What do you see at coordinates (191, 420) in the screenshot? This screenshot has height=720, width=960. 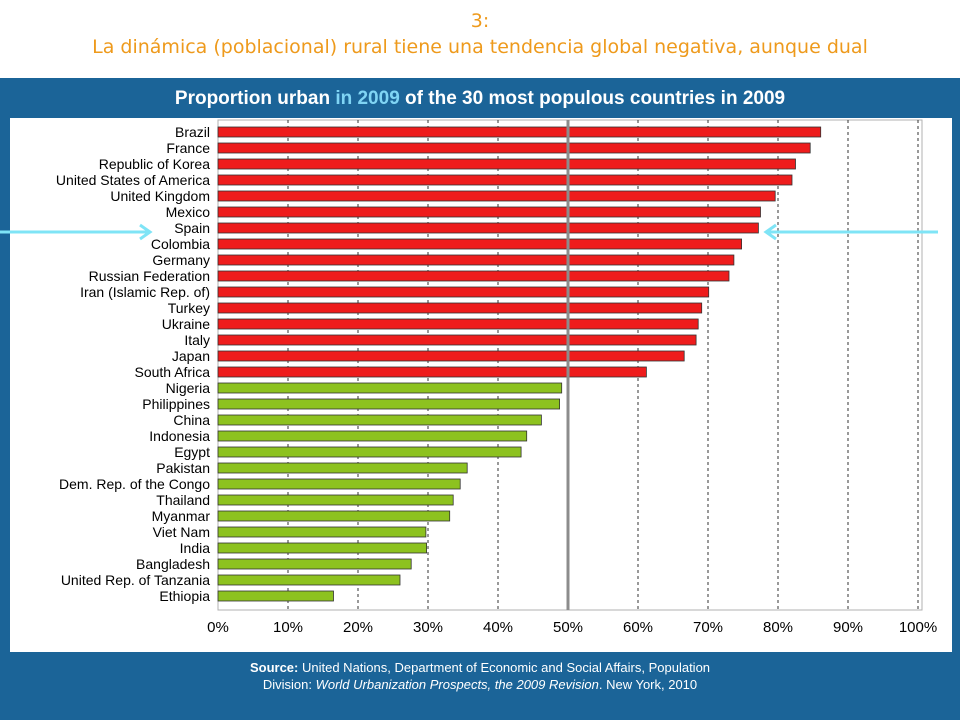 I see `category-label: China` at bounding box center [191, 420].